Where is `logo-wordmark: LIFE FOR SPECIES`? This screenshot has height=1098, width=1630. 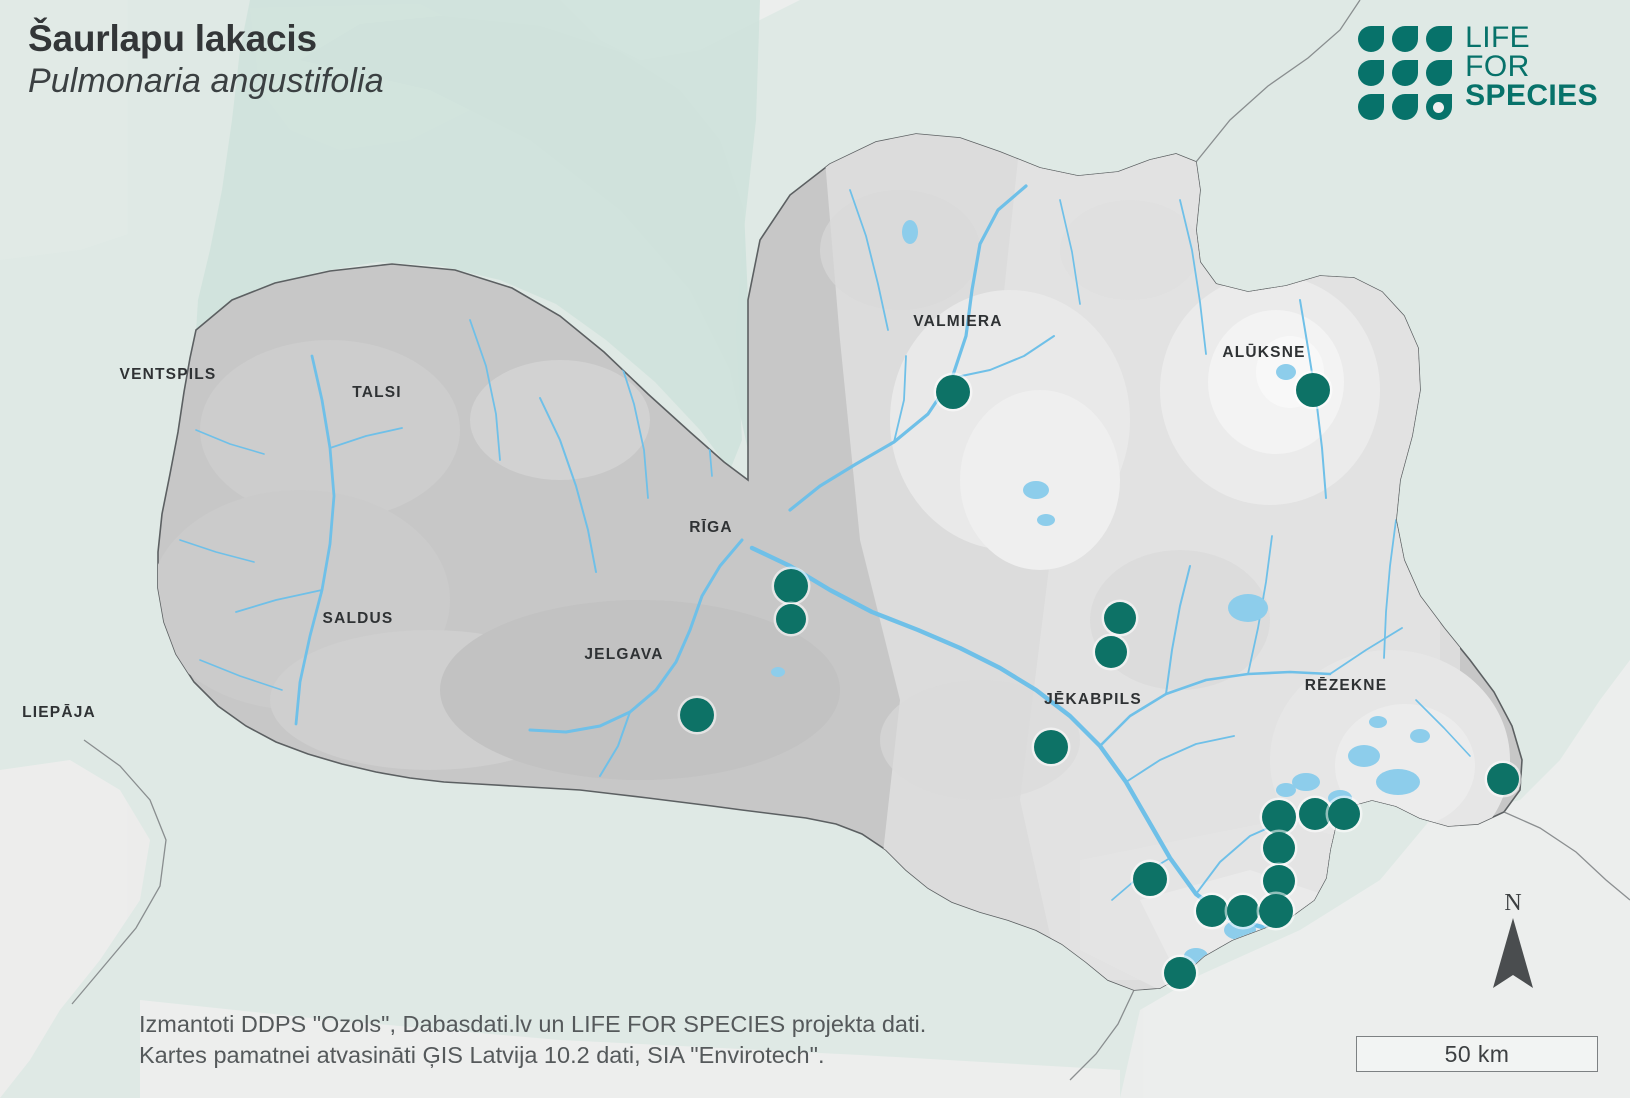
logo-wordmark: LIFE FOR SPECIES is located at coordinates (1531, 67).